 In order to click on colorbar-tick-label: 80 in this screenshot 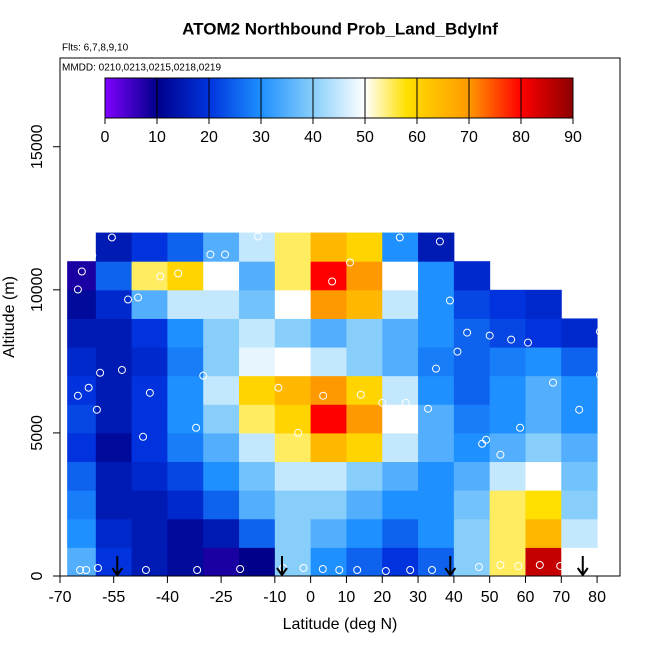, I will do `click(521, 137)`.